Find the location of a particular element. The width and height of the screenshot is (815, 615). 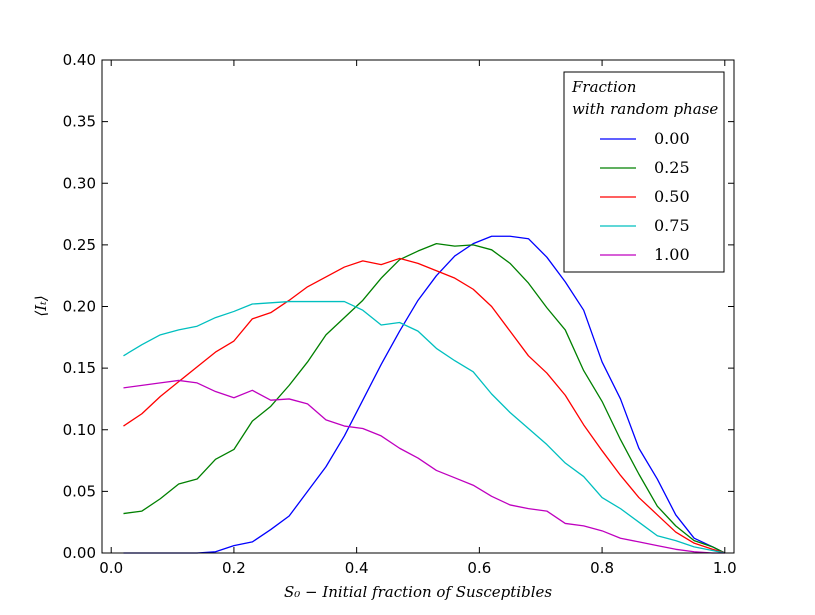

x-tick-label: 0.6 is located at coordinates (479, 568).